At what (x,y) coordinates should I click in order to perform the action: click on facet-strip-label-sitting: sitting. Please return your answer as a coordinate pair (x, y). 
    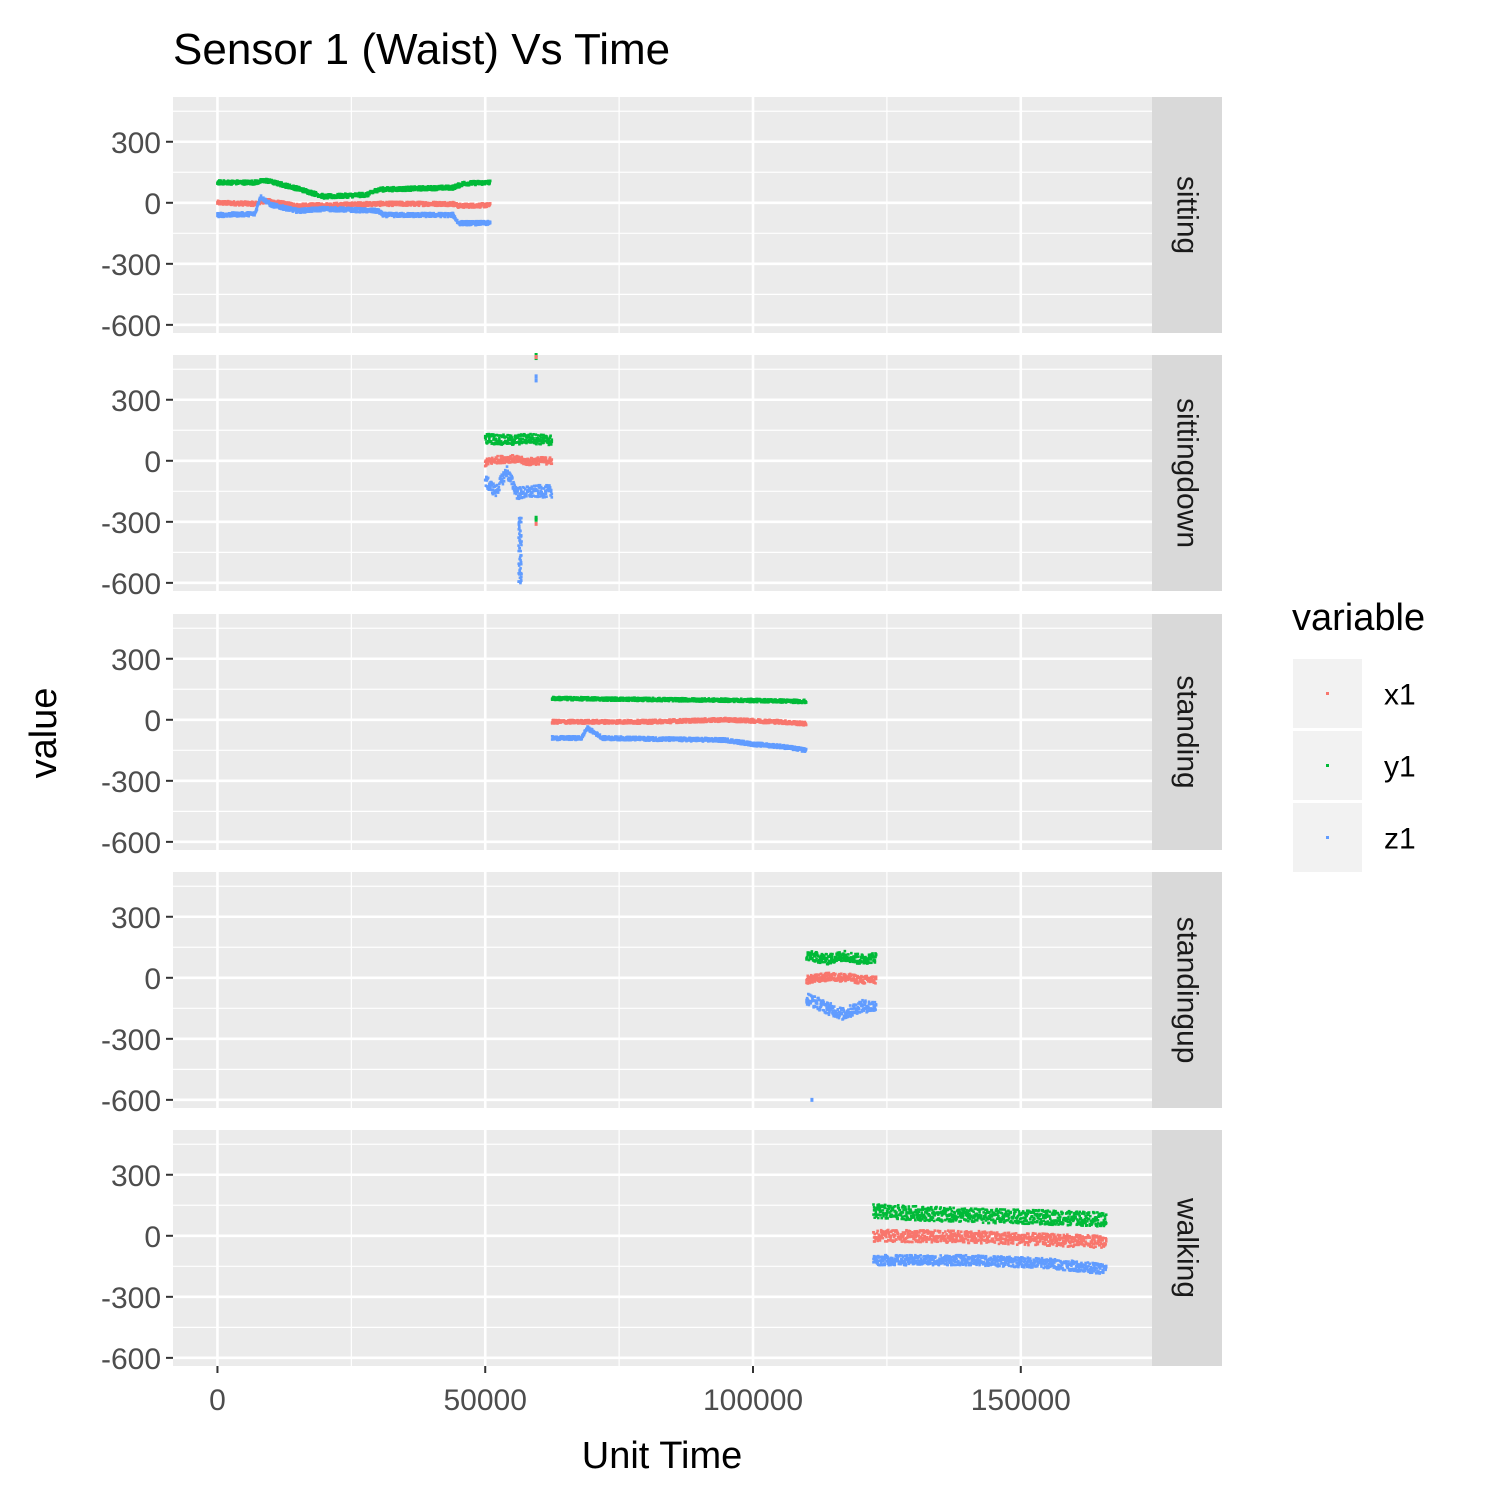
    Looking at the image, I should click on (1187, 215).